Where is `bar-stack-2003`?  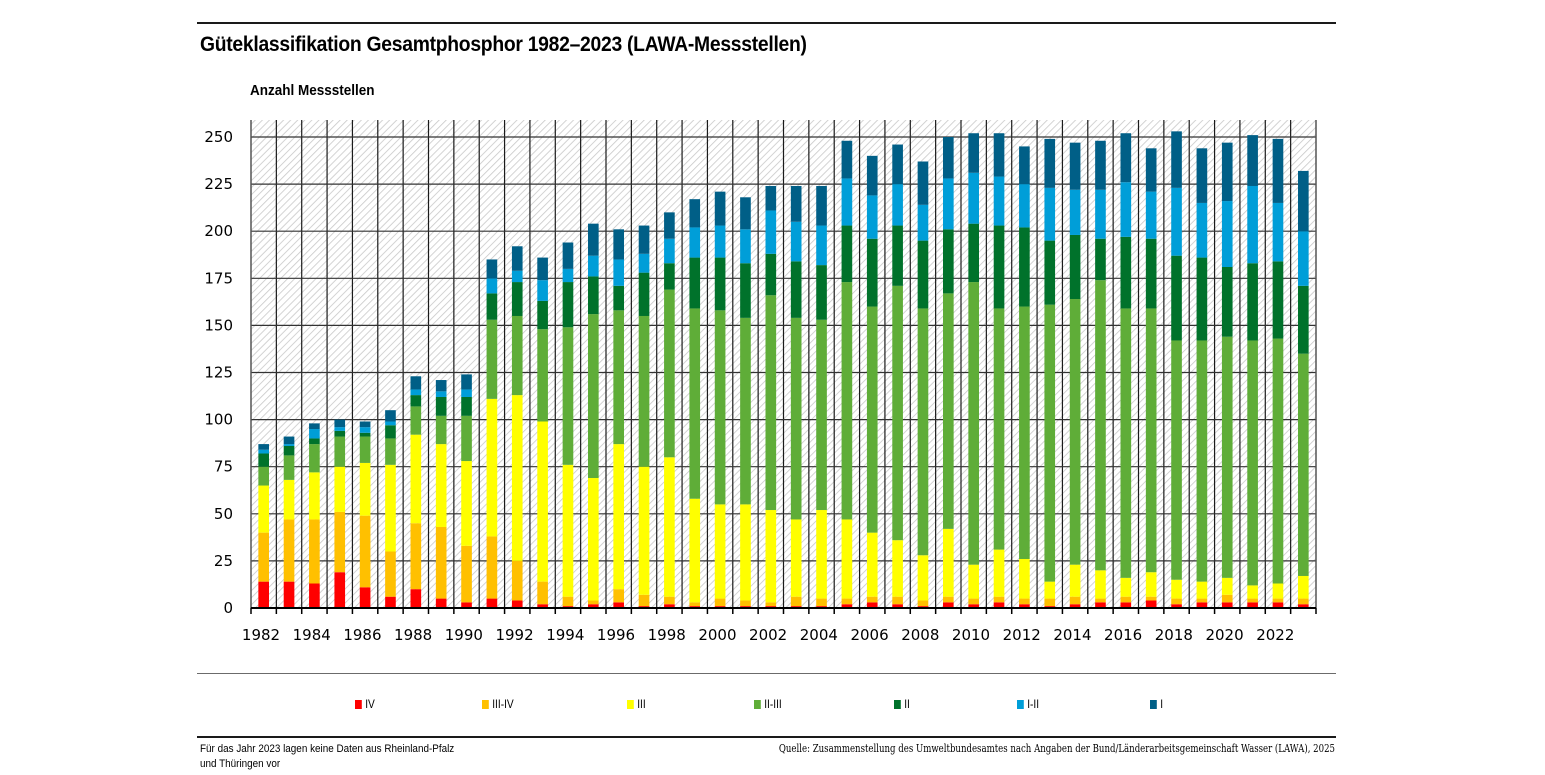 bar-stack-2003 is located at coordinates (796, 396).